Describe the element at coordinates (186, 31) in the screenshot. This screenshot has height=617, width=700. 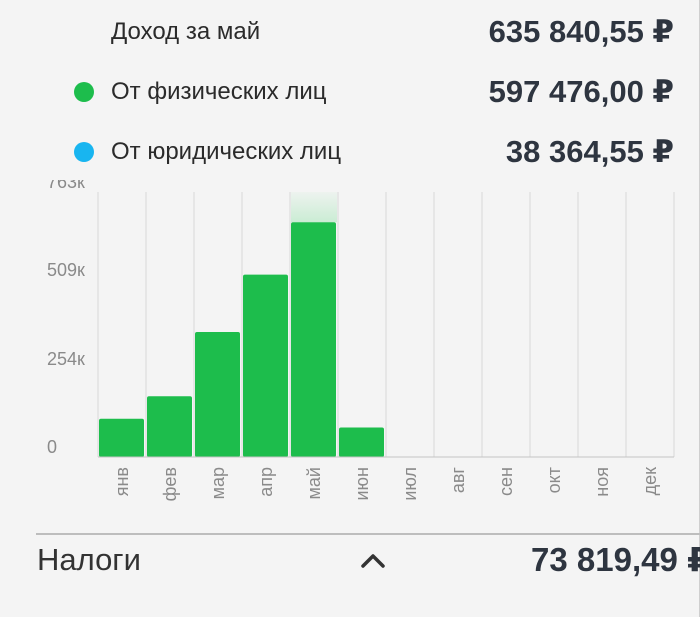
I see `income-total-label: Доход за май` at that location.